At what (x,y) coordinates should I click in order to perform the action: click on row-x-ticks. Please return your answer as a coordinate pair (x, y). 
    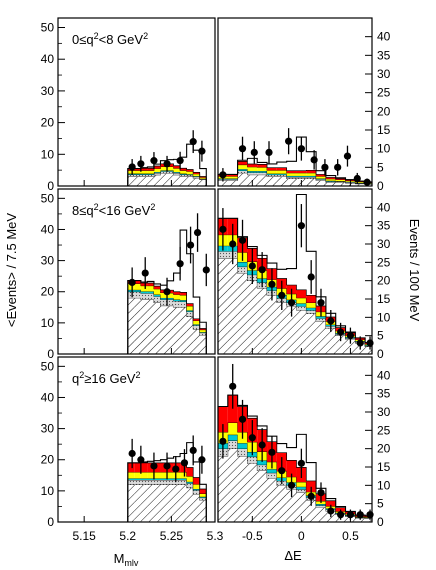
    Looking at the image, I should click on (217, 351).